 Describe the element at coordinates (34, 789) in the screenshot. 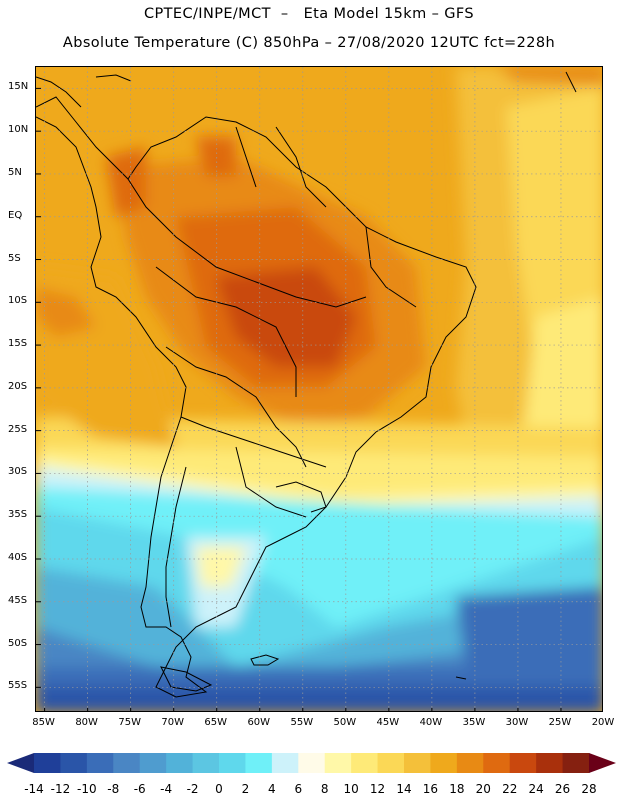

I see `colorbar-label: -14` at that location.